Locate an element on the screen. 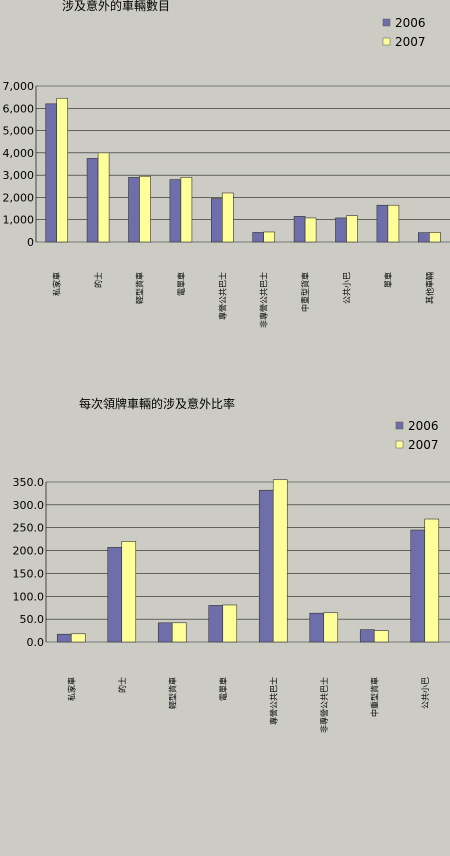 Image resolution: width=450 pixels, height=856 pixels. chart-title: 每次領牌車輛的涉及意外比率 is located at coordinates (157, 403).